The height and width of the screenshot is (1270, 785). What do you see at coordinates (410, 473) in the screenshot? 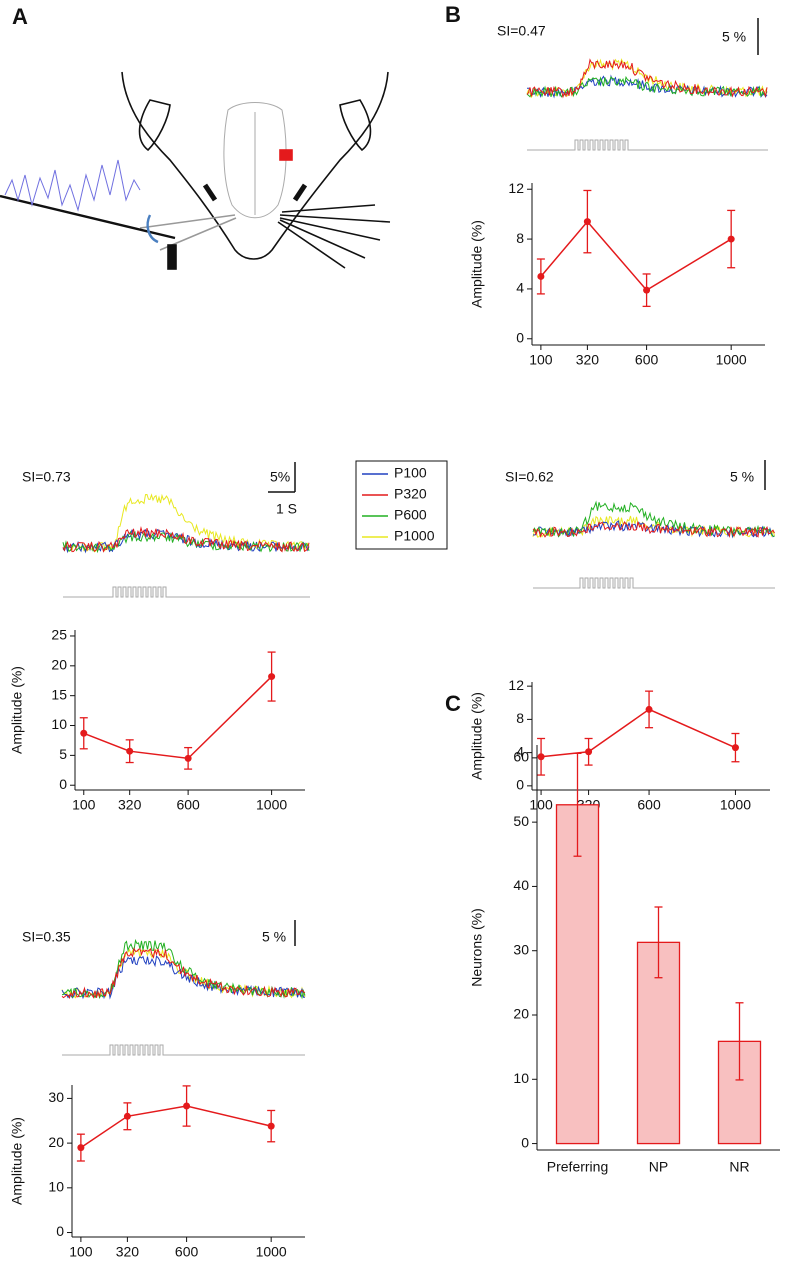
I see `legend-label: P100` at bounding box center [410, 473].